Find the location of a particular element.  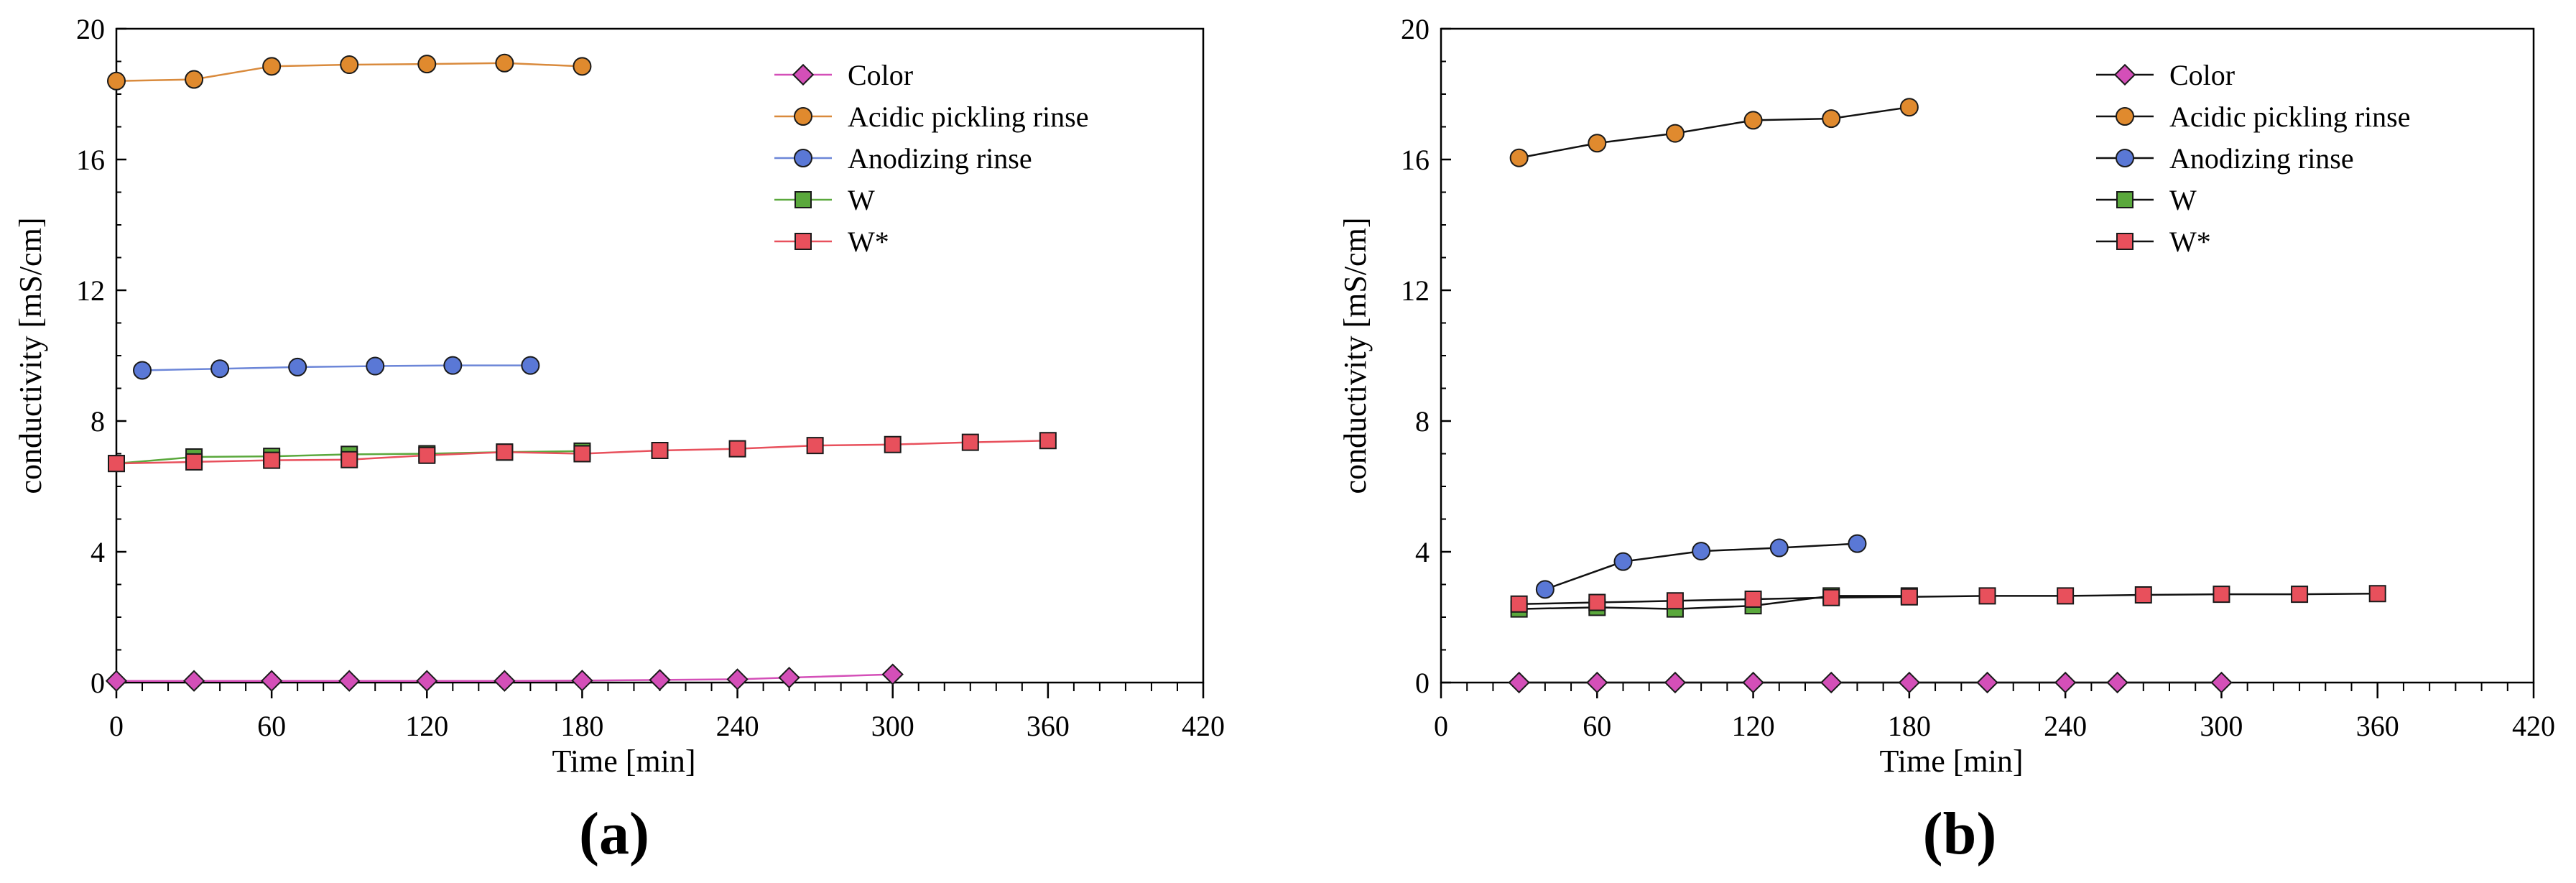

x-tick-label: 180 is located at coordinates (581, 726).